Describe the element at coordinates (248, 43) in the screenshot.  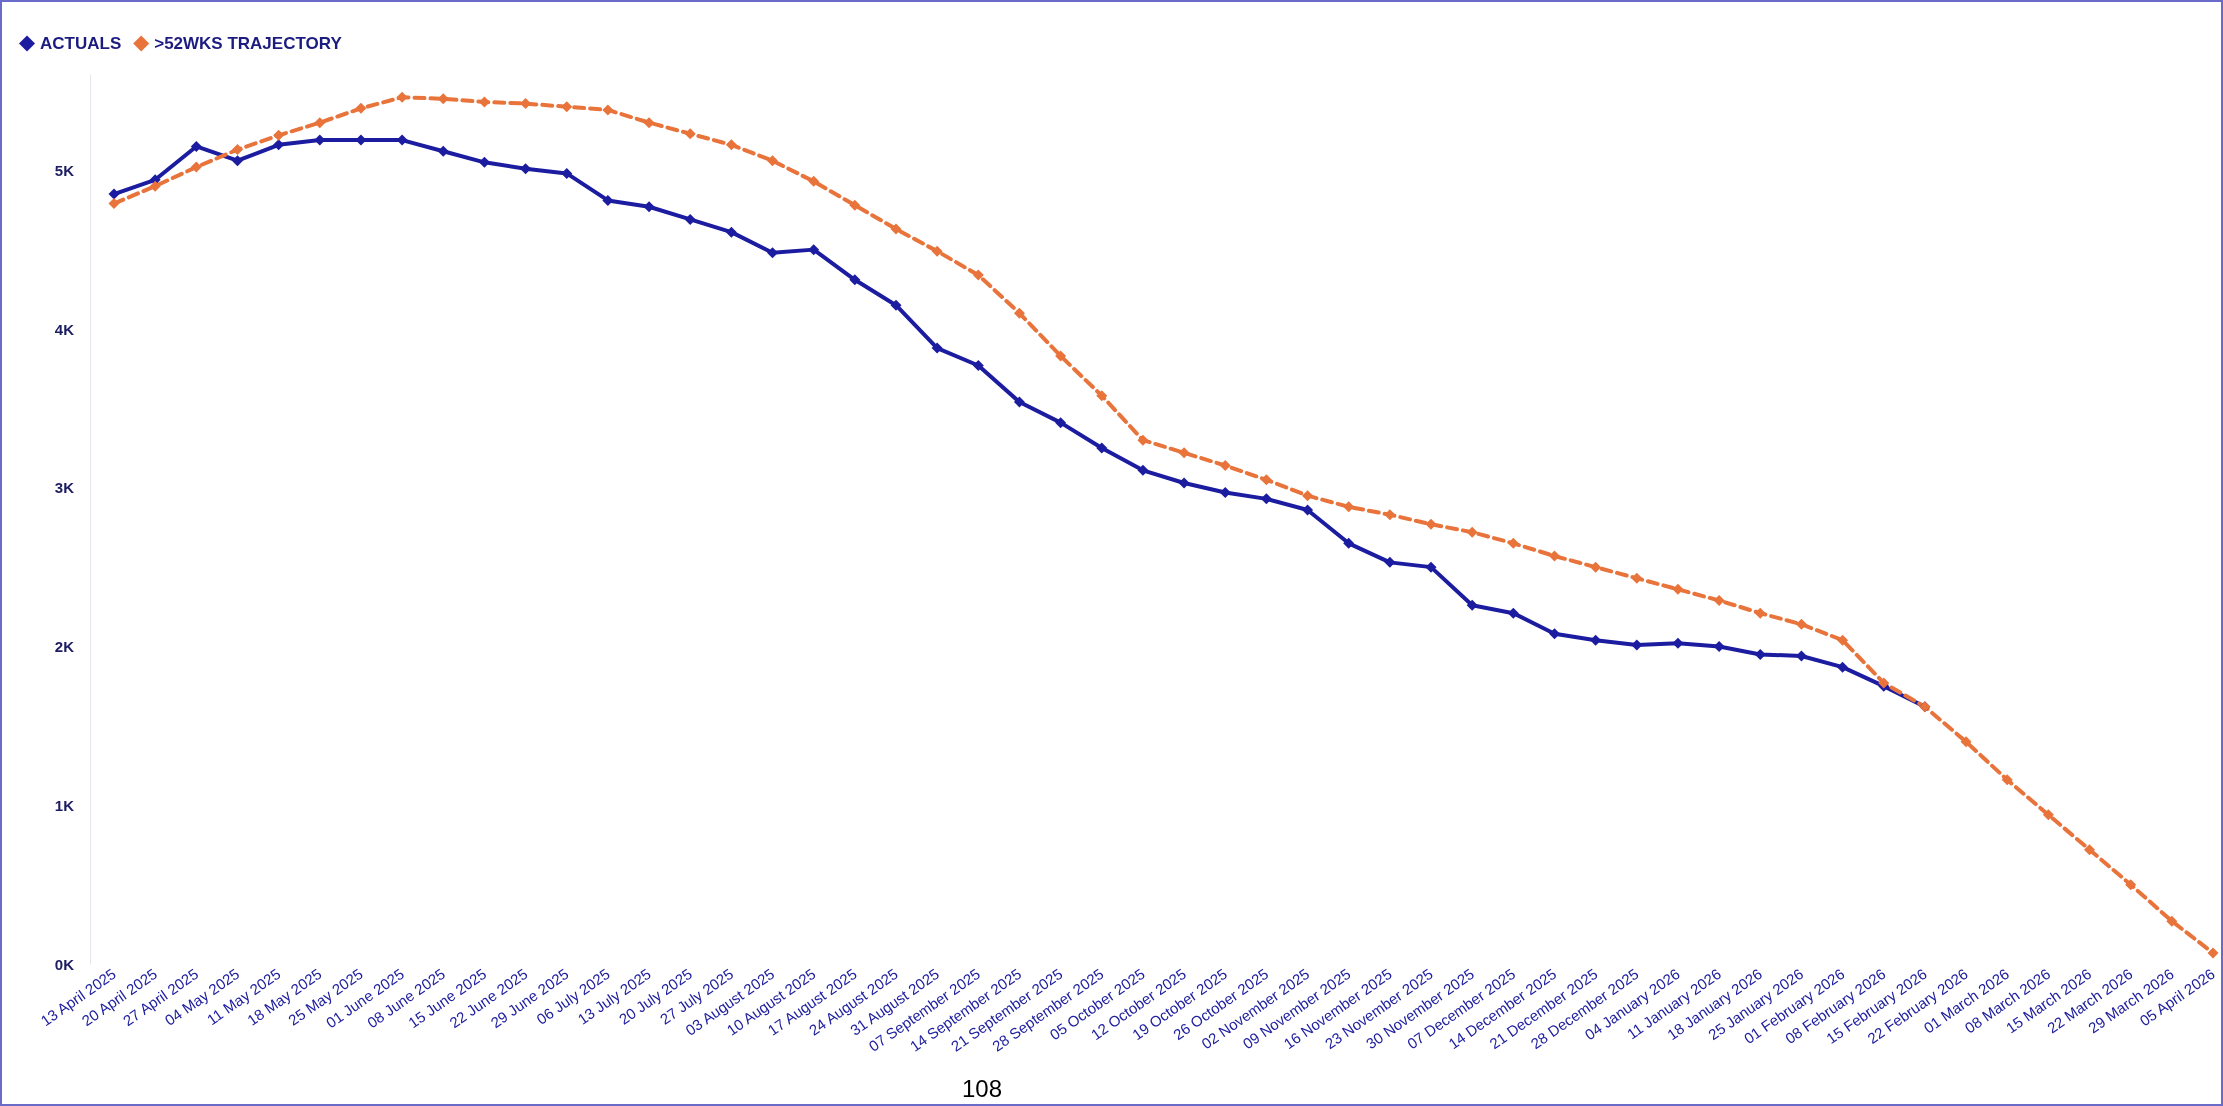
I see `legend-label: >52WKS TRAJECTORY` at that location.